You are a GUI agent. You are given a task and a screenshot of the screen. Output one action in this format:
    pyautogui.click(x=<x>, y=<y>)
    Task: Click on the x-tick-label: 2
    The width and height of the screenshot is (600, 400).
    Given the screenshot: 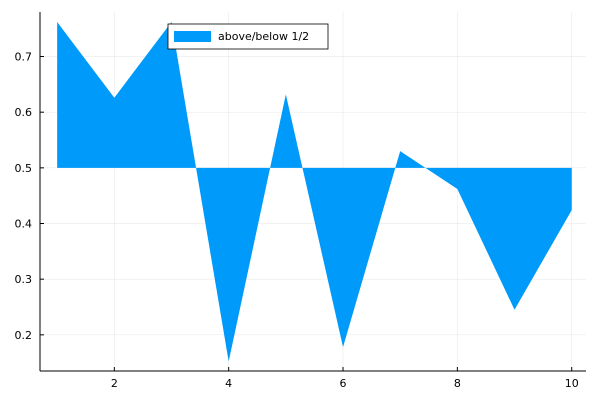 What is the action you would take?
    pyautogui.click(x=114, y=383)
    